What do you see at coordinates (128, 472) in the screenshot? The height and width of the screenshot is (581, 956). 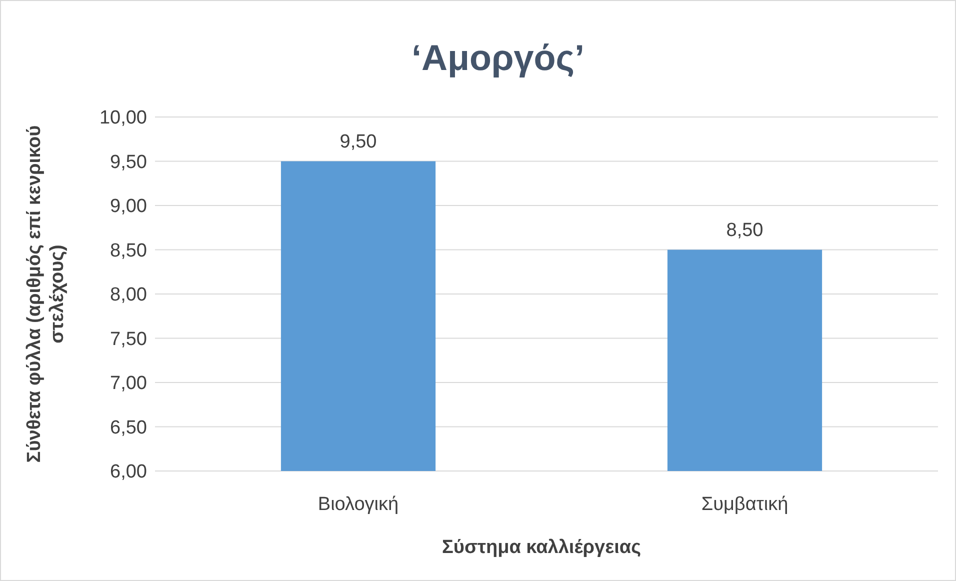 I see `y-tick-label: 6,00` at bounding box center [128, 472].